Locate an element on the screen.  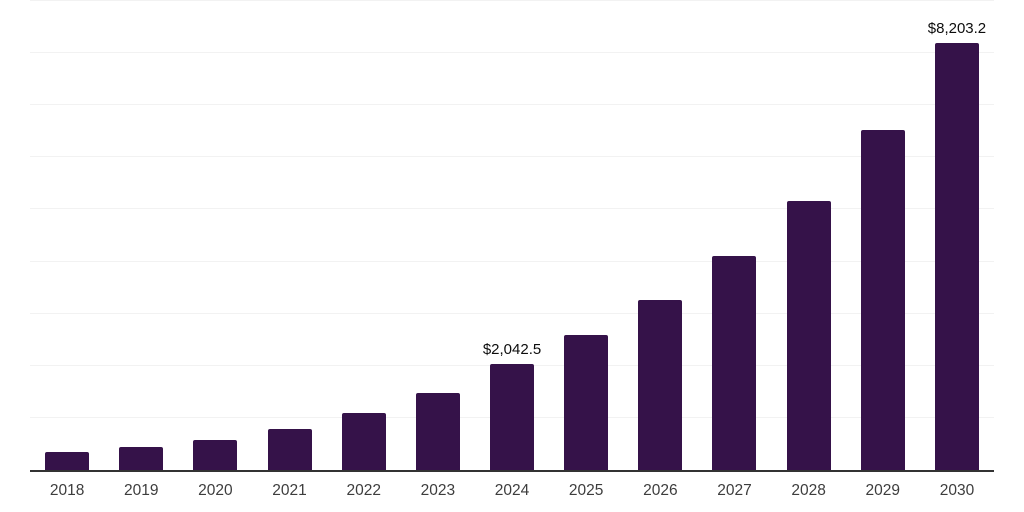
bar-band-2026 is located at coordinates (660, 235).